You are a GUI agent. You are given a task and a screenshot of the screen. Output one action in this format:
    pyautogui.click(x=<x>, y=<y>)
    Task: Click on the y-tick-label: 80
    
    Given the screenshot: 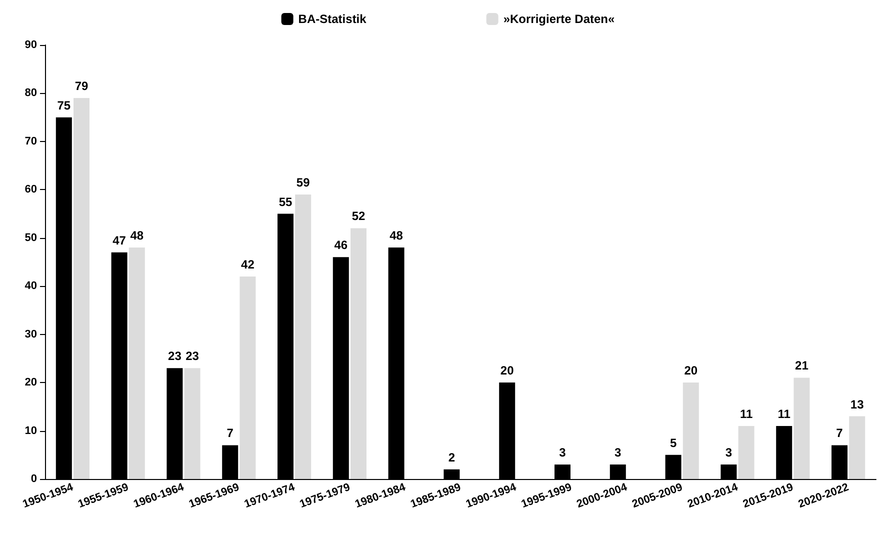 What is the action you would take?
    pyautogui.click(x=30, y=93)
    